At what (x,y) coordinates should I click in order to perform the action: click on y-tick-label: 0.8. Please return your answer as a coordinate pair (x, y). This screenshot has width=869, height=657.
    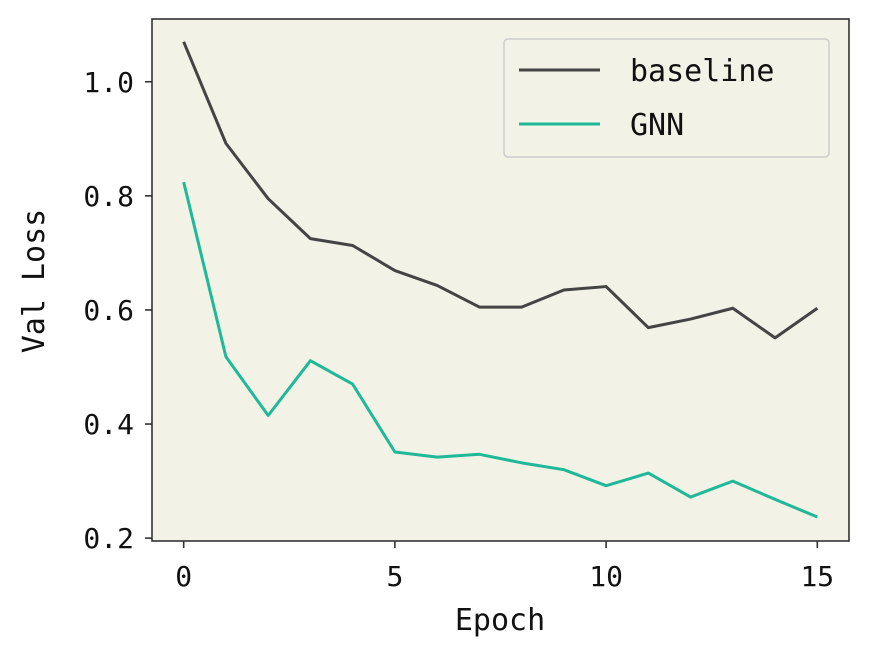
    Looking at the image, I should click on (108, 196).